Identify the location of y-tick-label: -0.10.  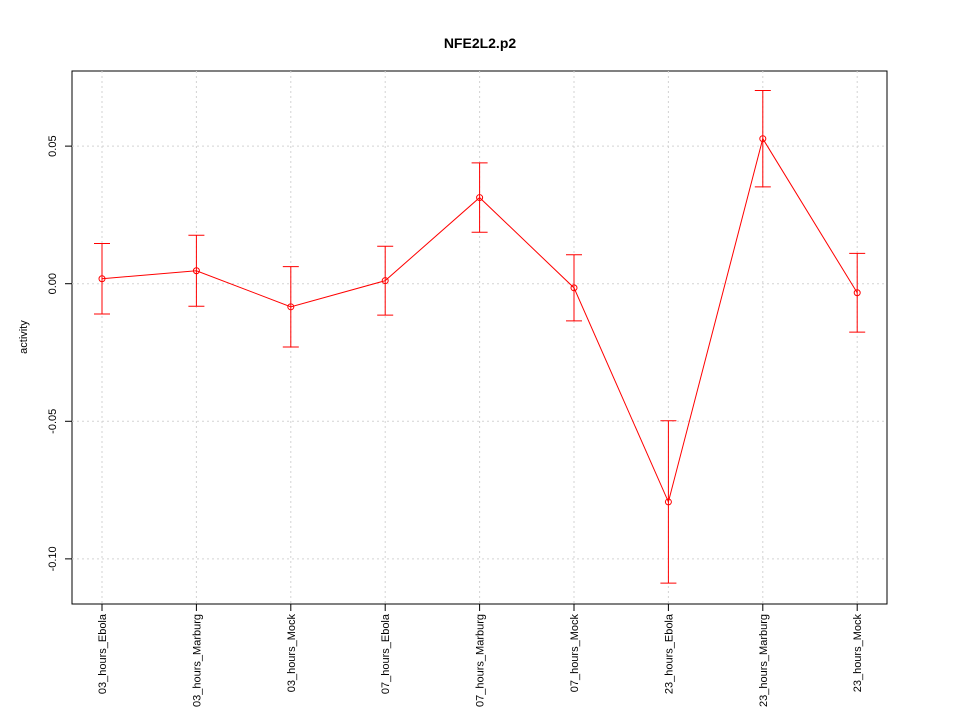
(53, 558).